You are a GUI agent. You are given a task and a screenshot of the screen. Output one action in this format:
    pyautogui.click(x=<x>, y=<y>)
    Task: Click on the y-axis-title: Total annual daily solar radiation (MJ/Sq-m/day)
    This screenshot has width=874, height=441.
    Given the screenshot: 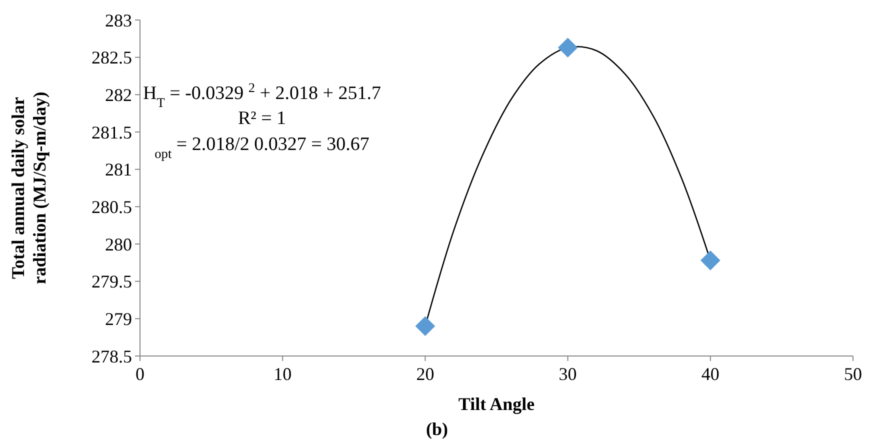 What is the action you would take?
    pyautogui.click(x=29, y=188)
    